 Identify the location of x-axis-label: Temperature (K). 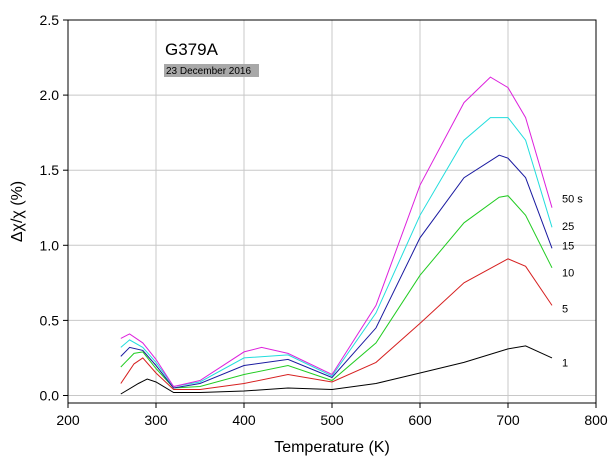
(332, 447).